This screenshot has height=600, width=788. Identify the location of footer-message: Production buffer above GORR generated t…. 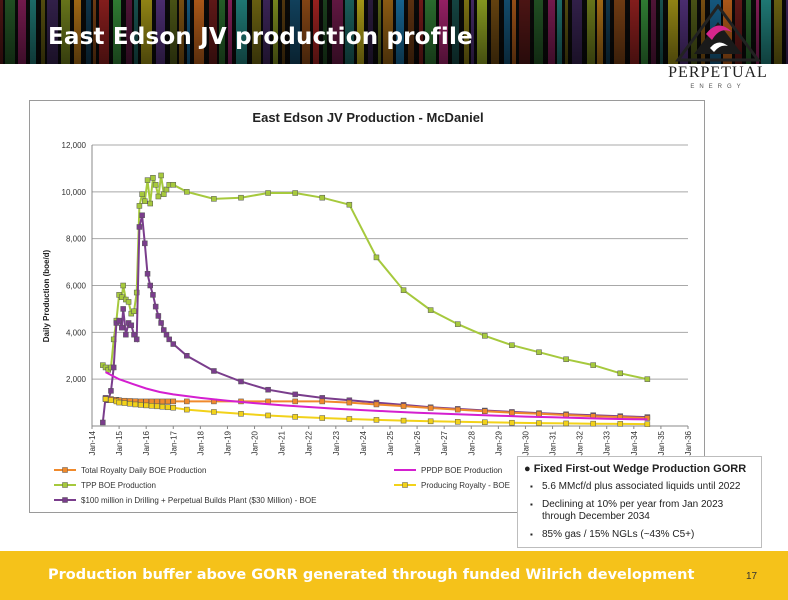
(371, 575).